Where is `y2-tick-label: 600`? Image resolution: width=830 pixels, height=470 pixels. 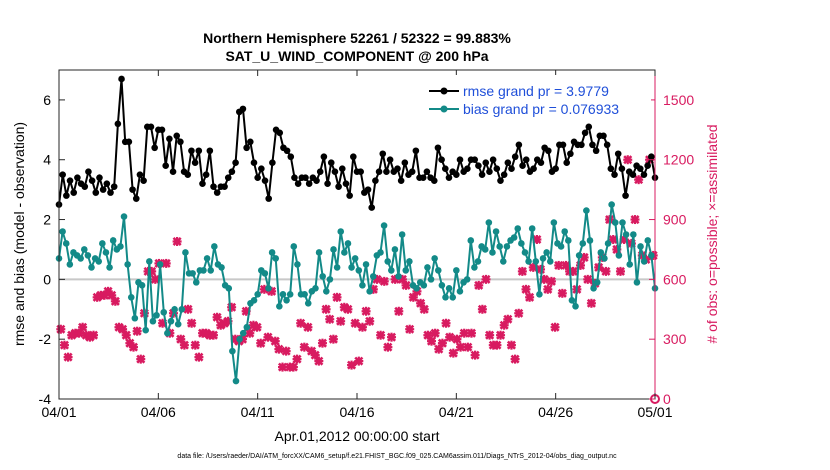 y2-tick-label: 600 is located at coordinates (675, 279).